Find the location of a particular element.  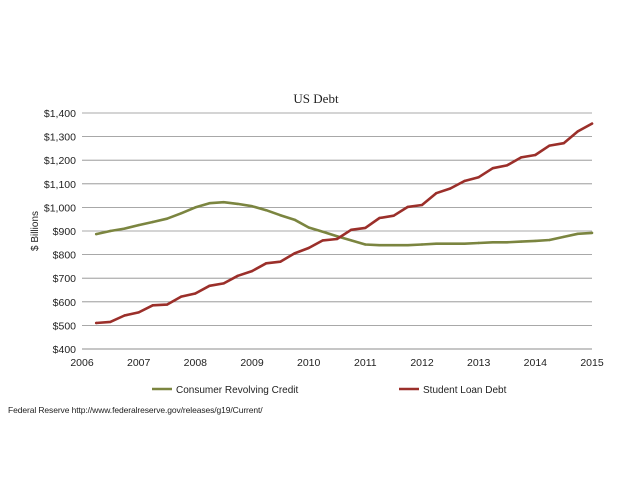

consumer-revolving-credit-legend-label: Consumer Revolving Credit is located at coordinates (237, 390).